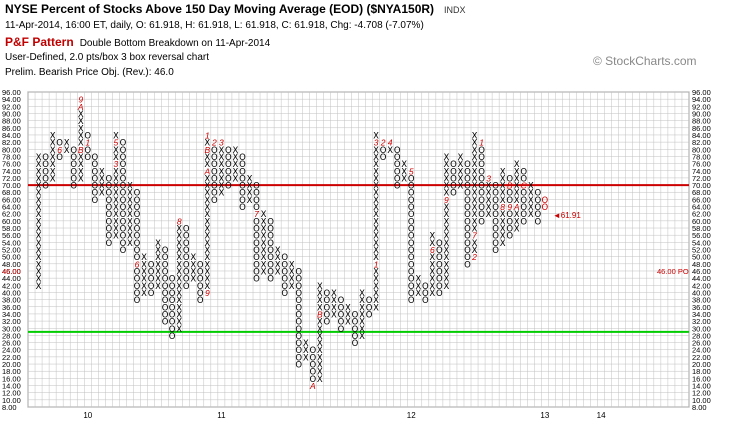  What do you see at coordinates (701, 207) in the screenshot?
I see `y-tick-right: 64.00` at bounding box center [701, 207].